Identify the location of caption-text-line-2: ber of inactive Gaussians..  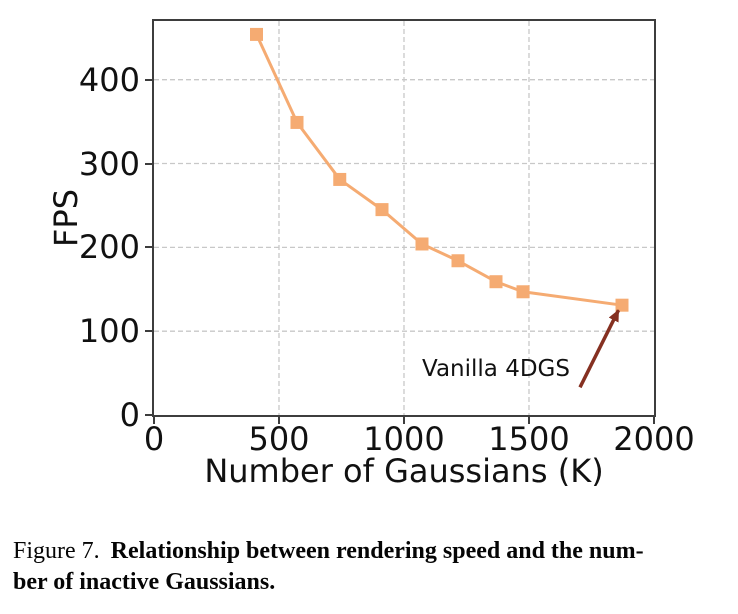
(144, 582).